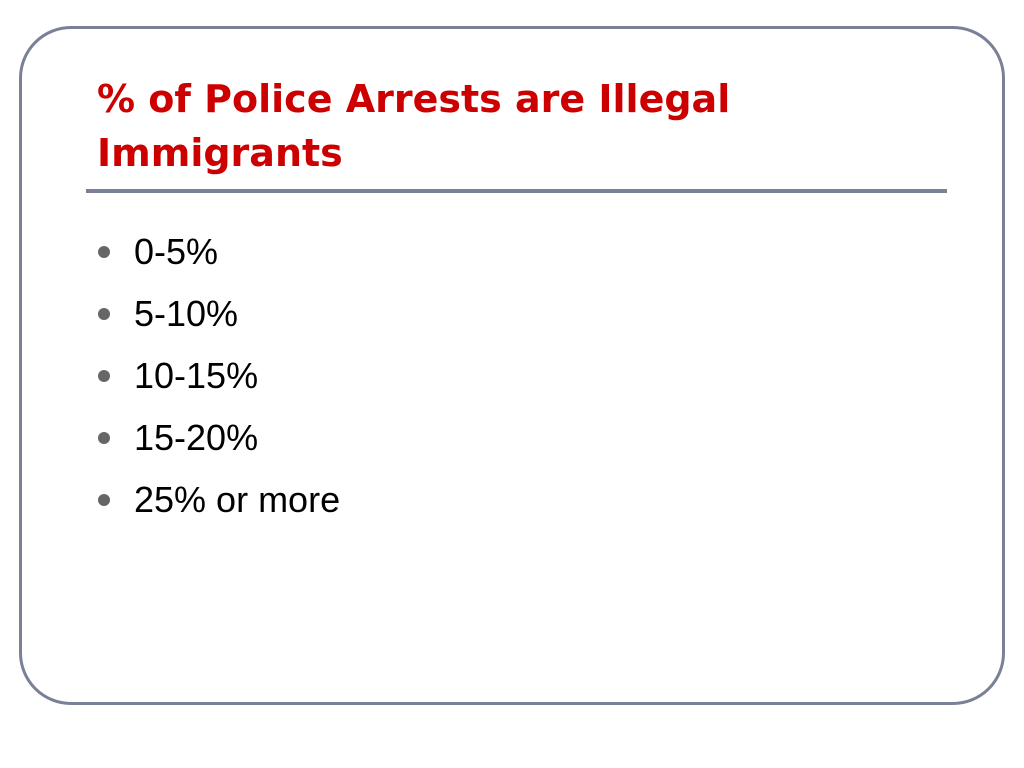  I want to click on bullet-list: 0-5% 5-10% 10-15% 15-20% 25% or more, so click(219, 376).